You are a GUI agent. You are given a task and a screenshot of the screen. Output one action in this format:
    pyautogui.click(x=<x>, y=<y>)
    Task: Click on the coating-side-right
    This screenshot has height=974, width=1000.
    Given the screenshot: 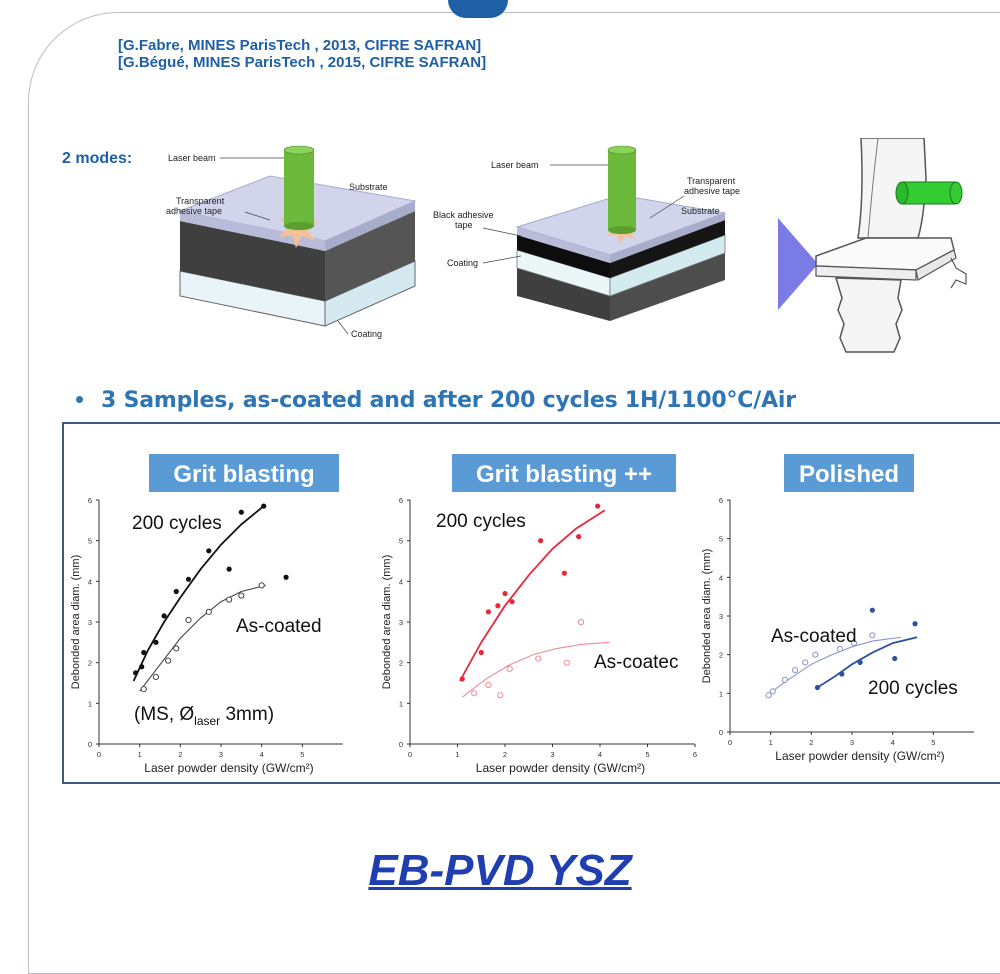 What is the action you would take?
    pyautogui.click(x=370, y=293)
    